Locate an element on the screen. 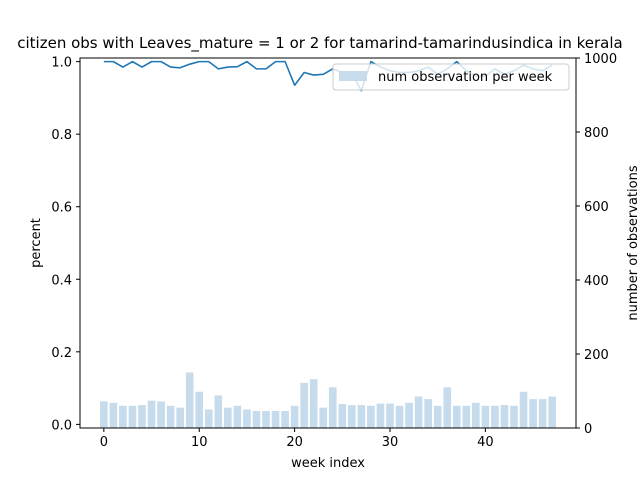 The image size is (640, 480). legend-swatch is located at coordinates (353, 76).